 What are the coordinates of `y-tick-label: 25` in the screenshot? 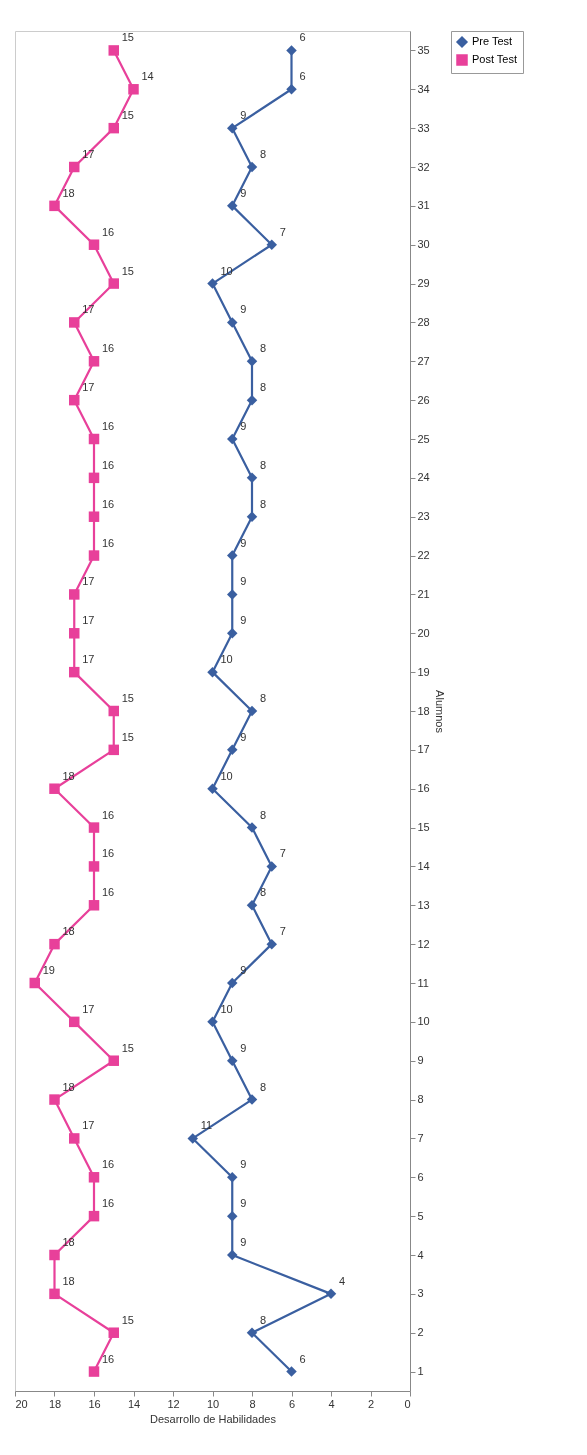 It's located at (423, 438).